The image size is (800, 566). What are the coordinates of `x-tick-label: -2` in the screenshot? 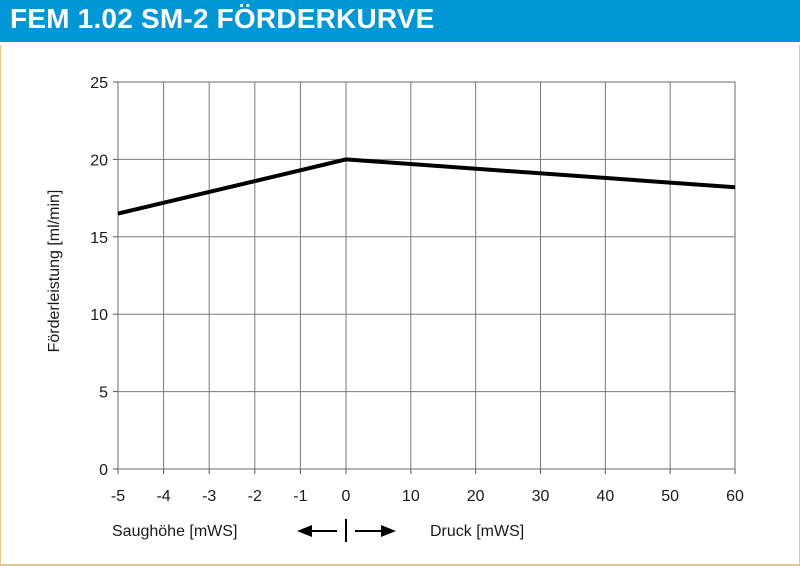 It's located at (255, 496).